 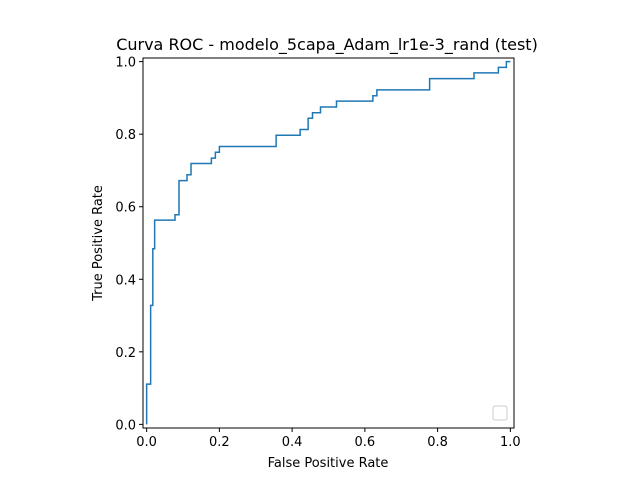 What do you see at coordinates (219, 442) in the screenshot?
I see `x-tick-label: 0.2` at bounding box center [219, 442].